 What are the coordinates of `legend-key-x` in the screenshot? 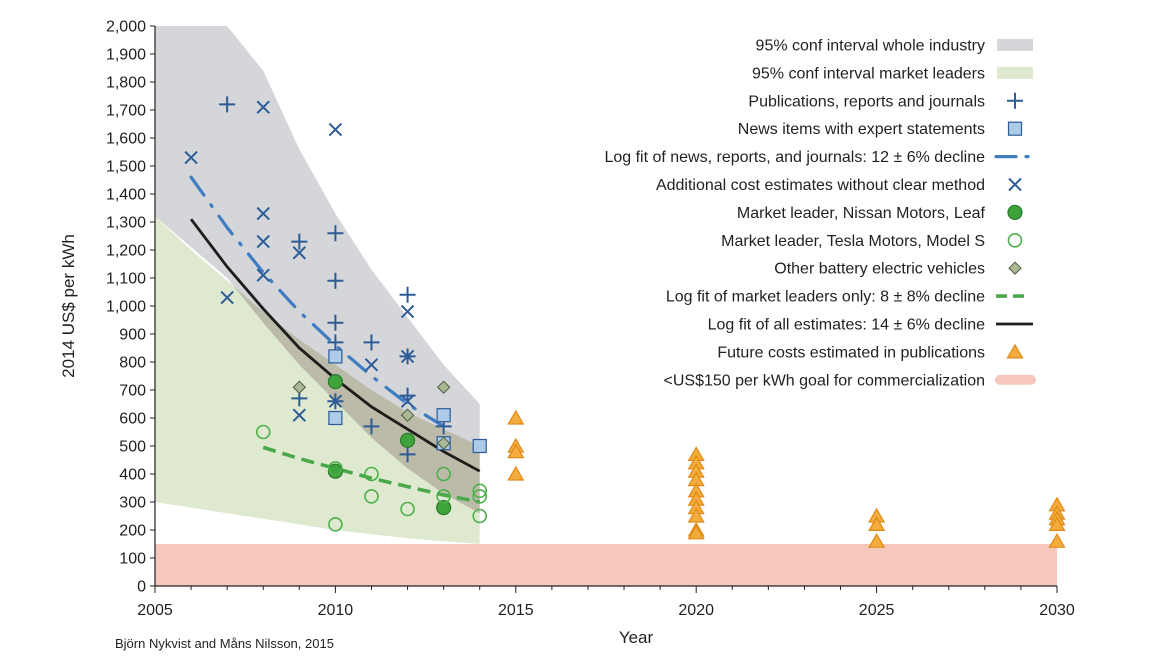 It's located at (1015, 184).